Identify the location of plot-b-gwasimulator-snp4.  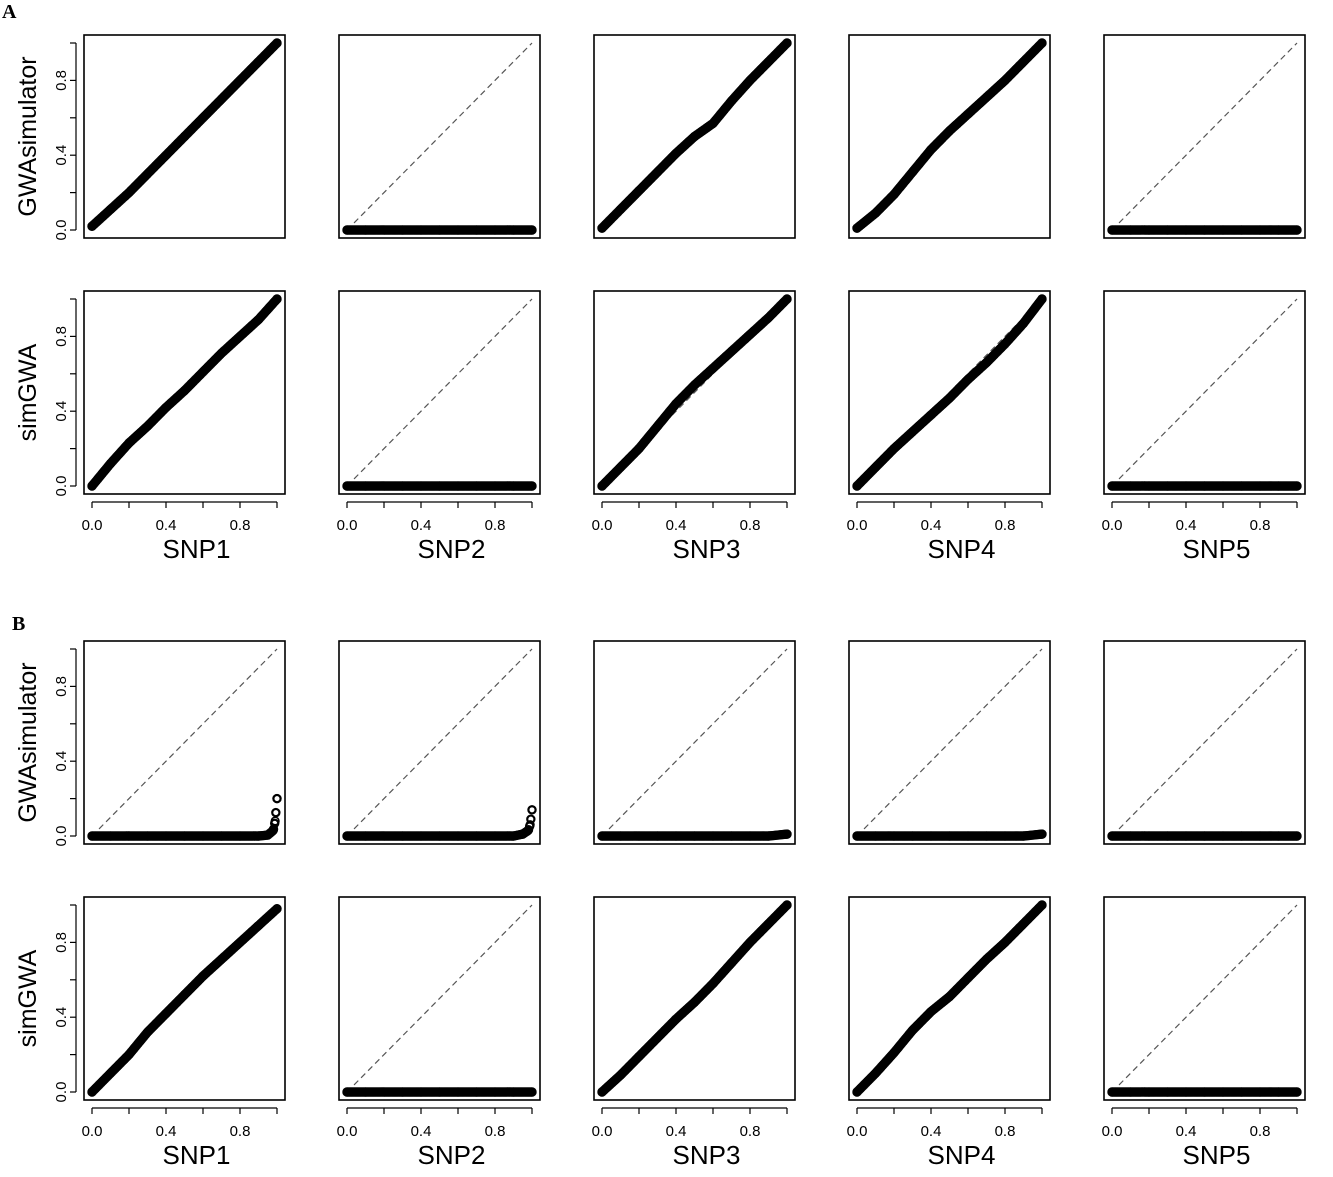
(949, 742).